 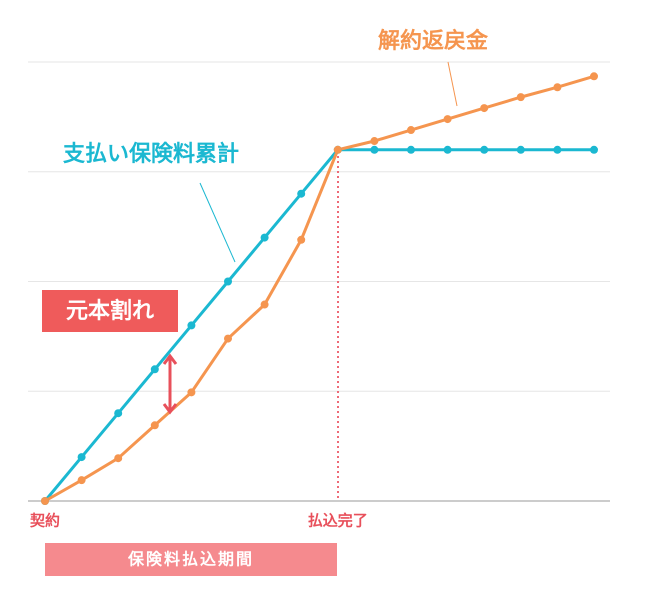 I want to click on loss-label: 元本割れ, so click(x=110, y=311).